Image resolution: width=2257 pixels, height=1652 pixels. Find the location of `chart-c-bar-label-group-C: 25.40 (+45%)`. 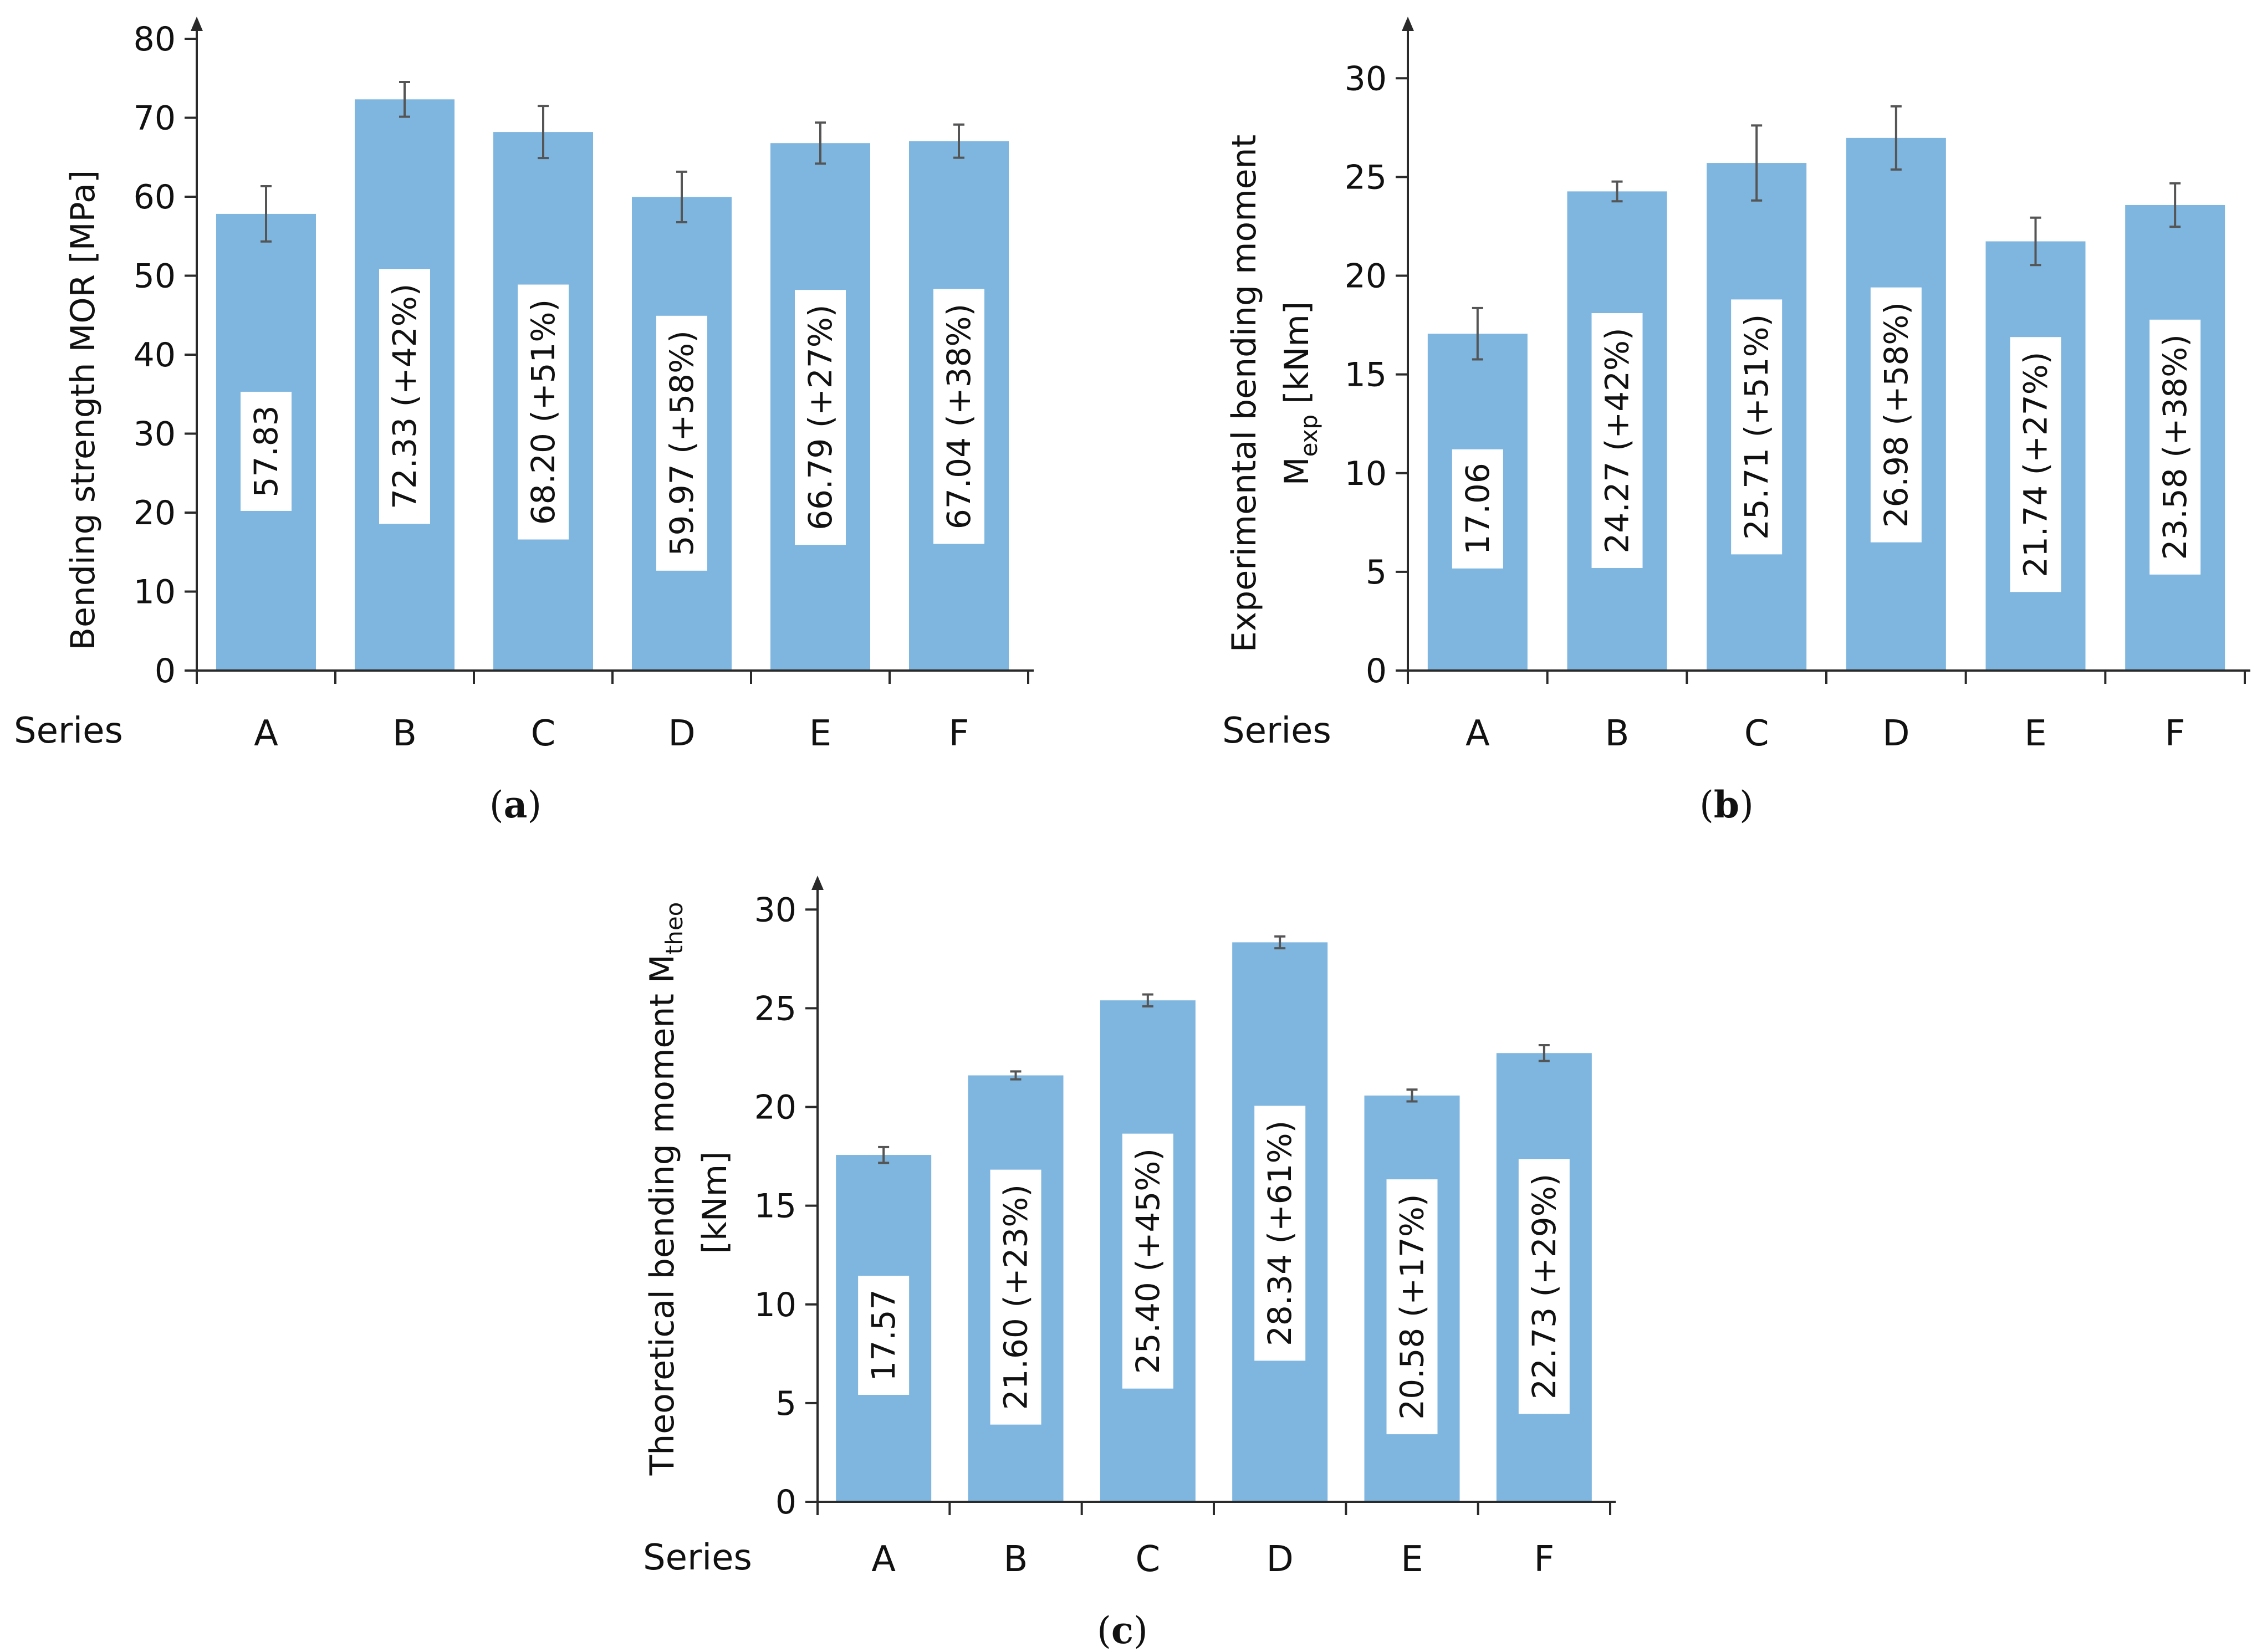

chart-c-bar-label-group-C: 25.40 (+45%) is located at coordinates (1147, 1261).